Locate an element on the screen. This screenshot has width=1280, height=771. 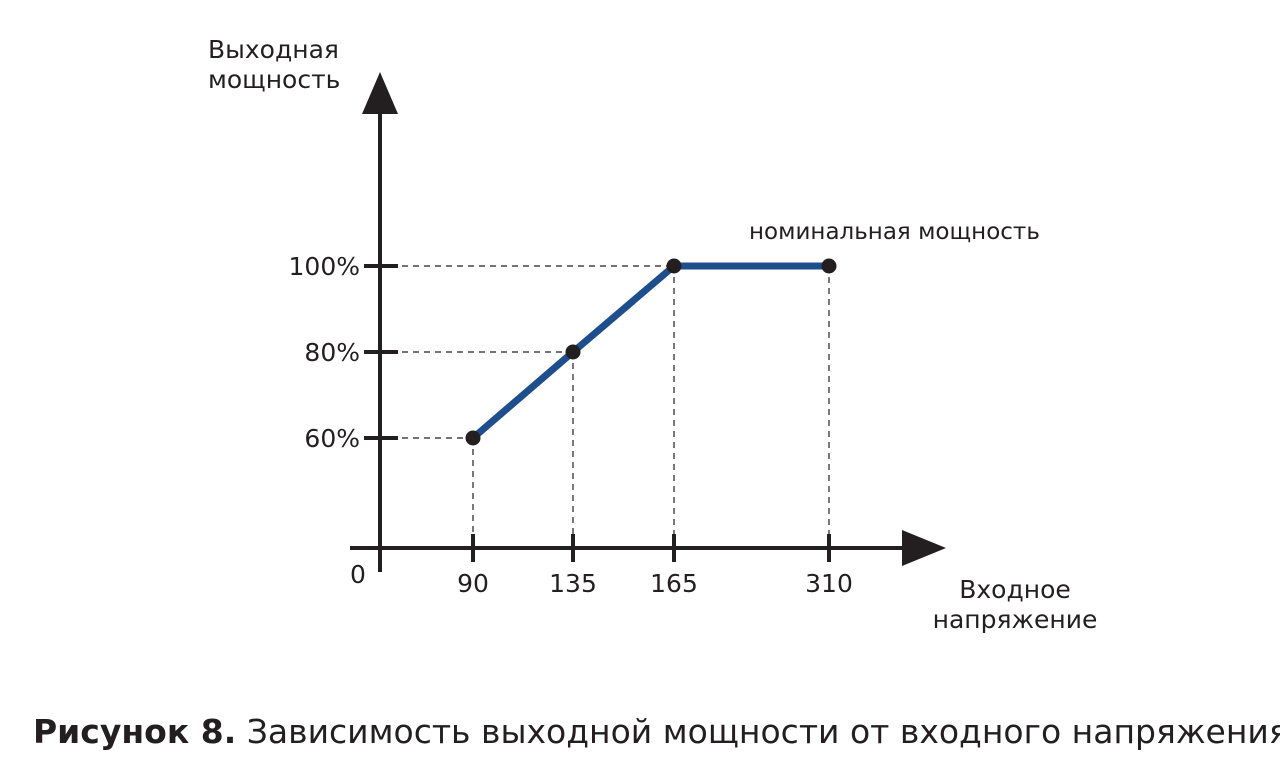
y-axis-label-line2: мощность is located at coordinates (274, 79).